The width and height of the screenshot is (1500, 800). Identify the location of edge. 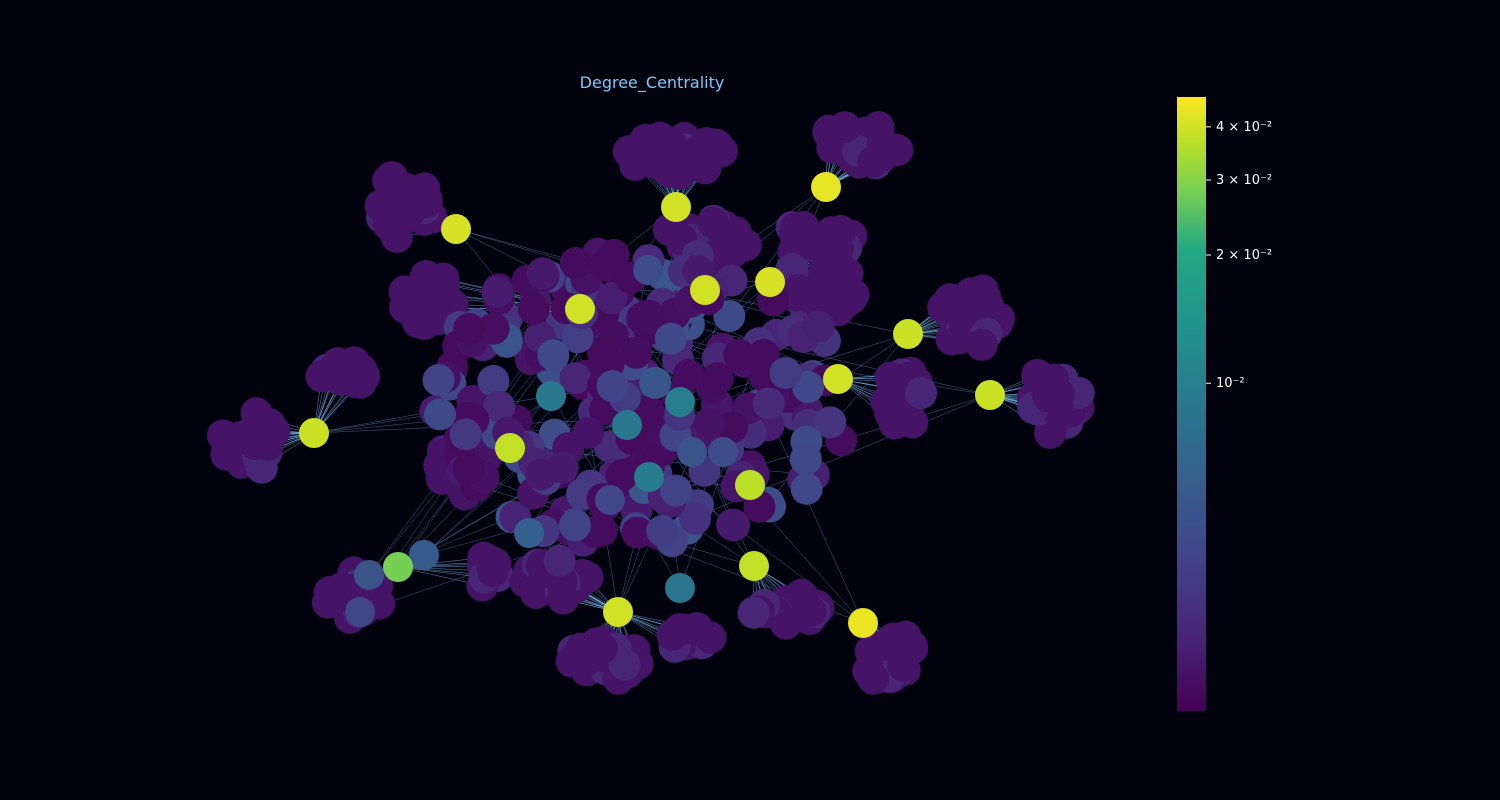
(374, 422).